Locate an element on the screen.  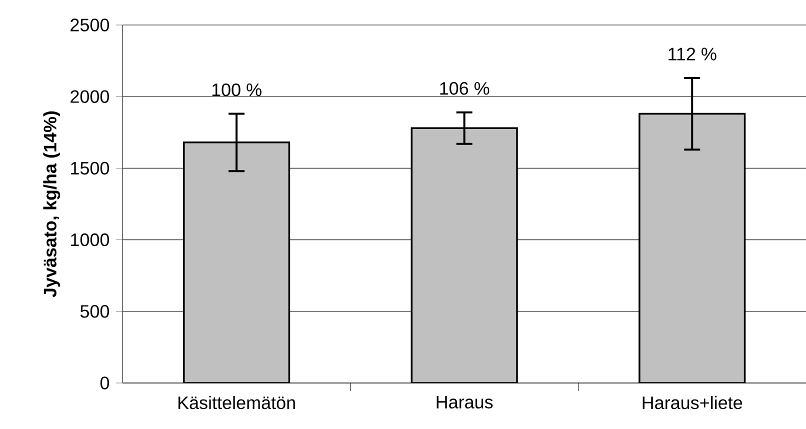
y-axis-title: Jyväsato, kg/ha (14%) is located at coordinates (51, 204).